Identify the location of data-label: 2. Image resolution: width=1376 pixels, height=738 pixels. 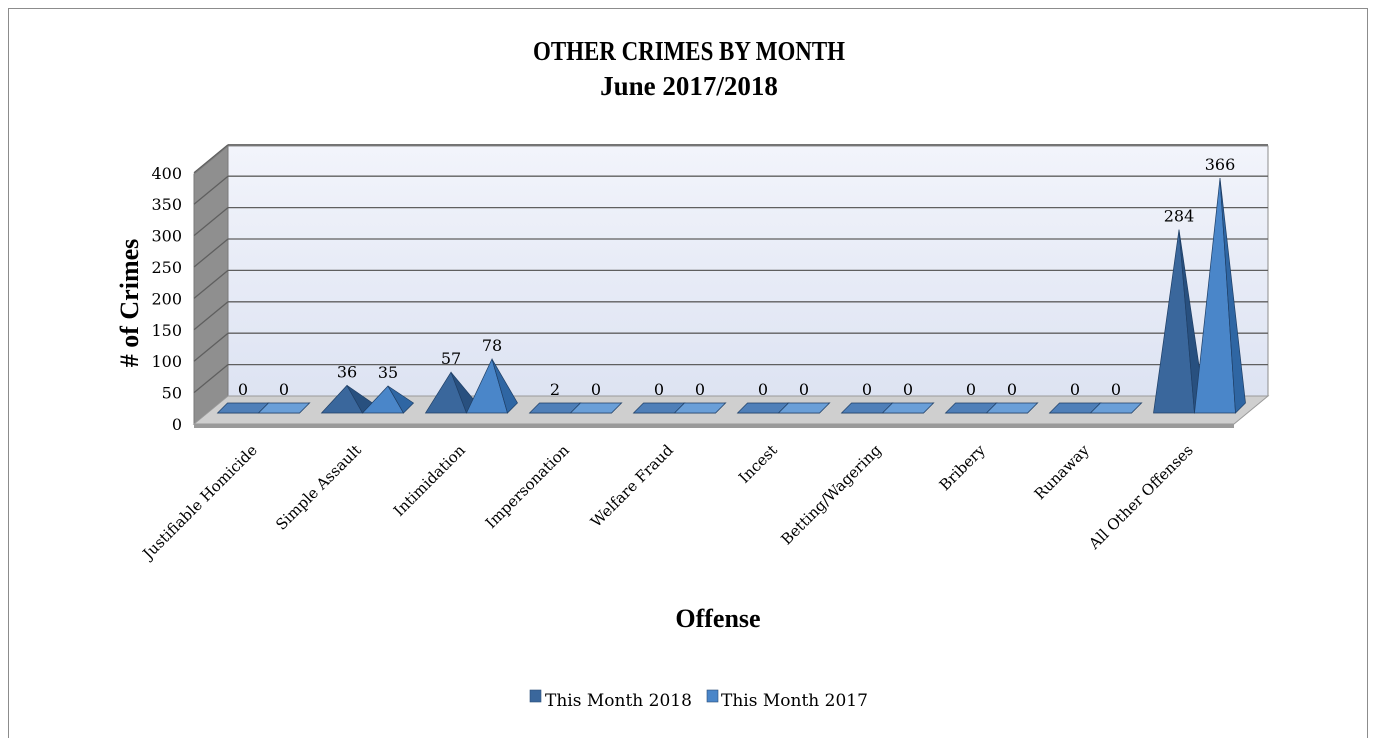
(555, 389).